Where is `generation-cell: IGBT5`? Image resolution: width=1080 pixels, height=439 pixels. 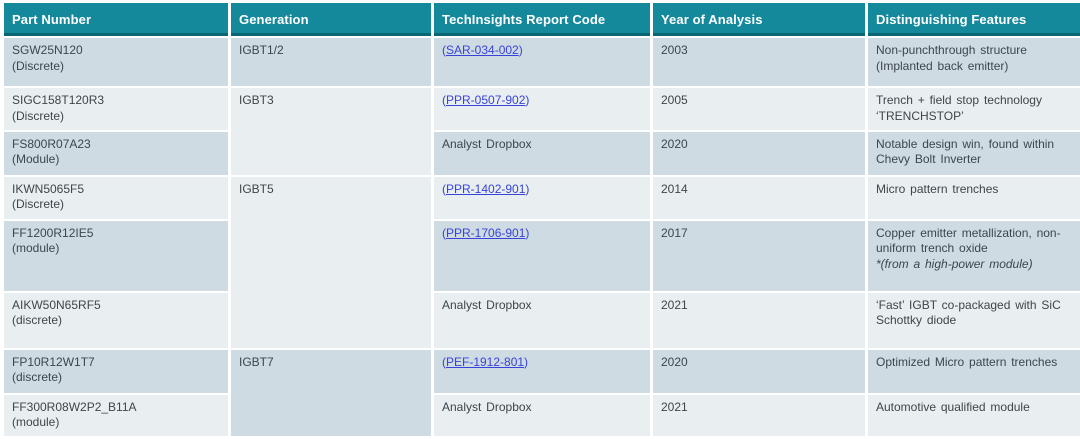
generation-cell: IGBT5 is located at coordinates (331, 262).